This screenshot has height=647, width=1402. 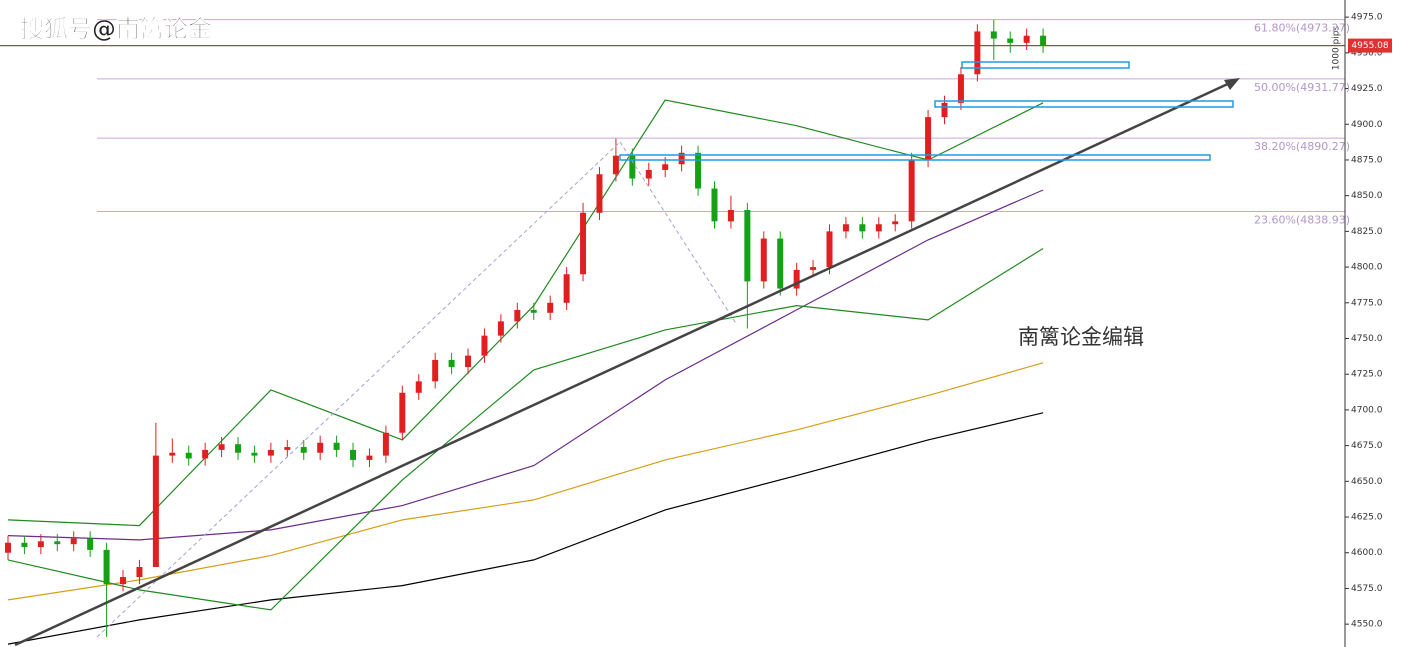 I want to click on y-tick-label: 4900.0, so click(x=1367, y=125).